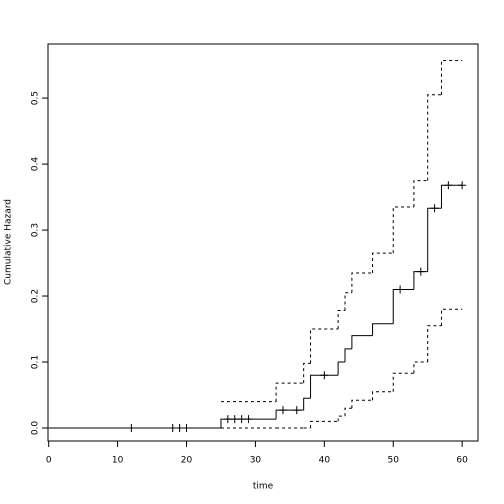  I want to click on x-axis-label: time, so click(263, 487).